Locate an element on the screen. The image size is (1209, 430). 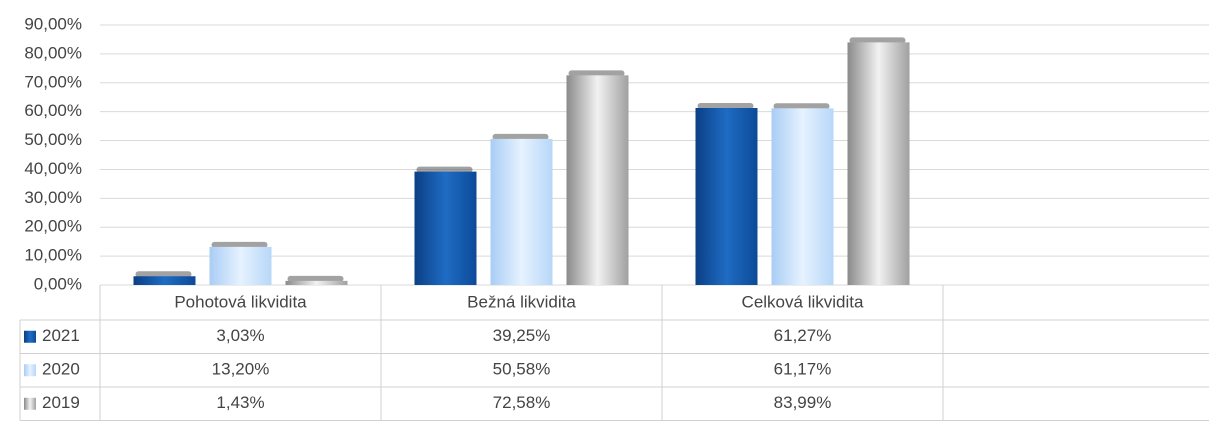
y-tick-label: 20,00% is located at coordinates (53, 226).